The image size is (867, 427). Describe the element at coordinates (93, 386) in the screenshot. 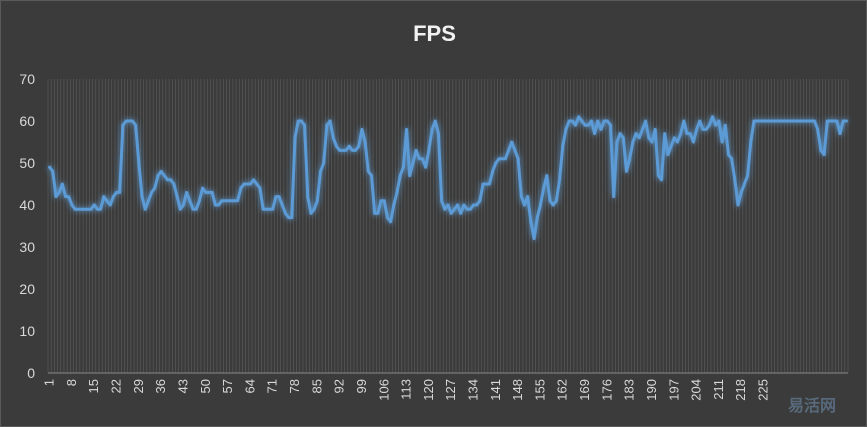

I see `x-tick-label: 15` at that location.